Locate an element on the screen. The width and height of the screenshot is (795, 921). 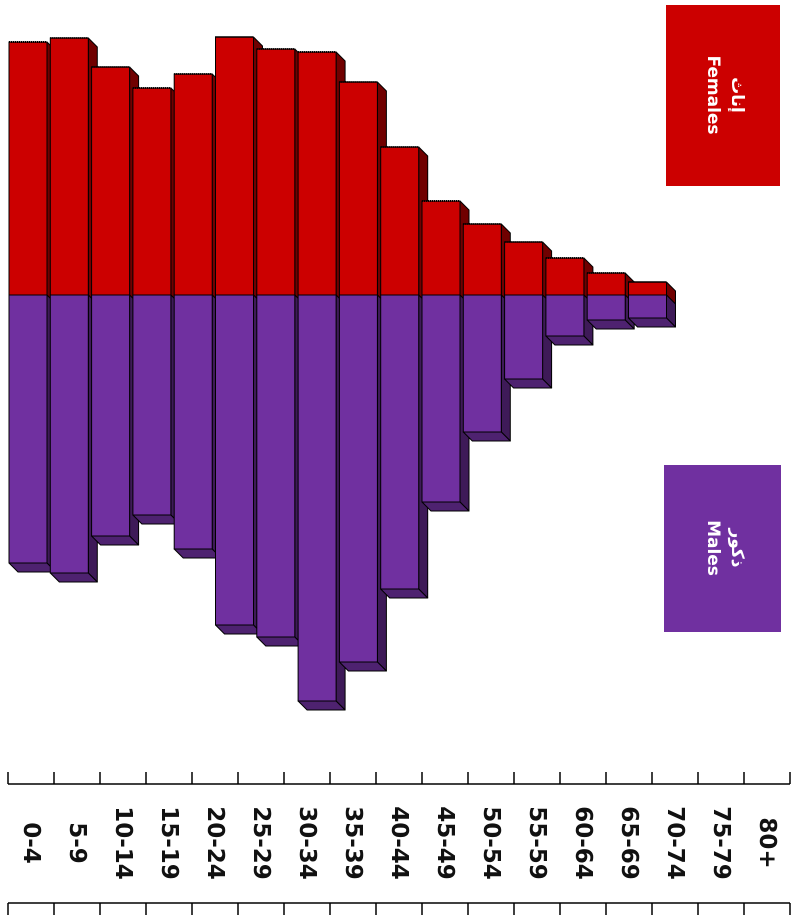
age-tick-label: 20-24 is located at coordinates (215, 843).